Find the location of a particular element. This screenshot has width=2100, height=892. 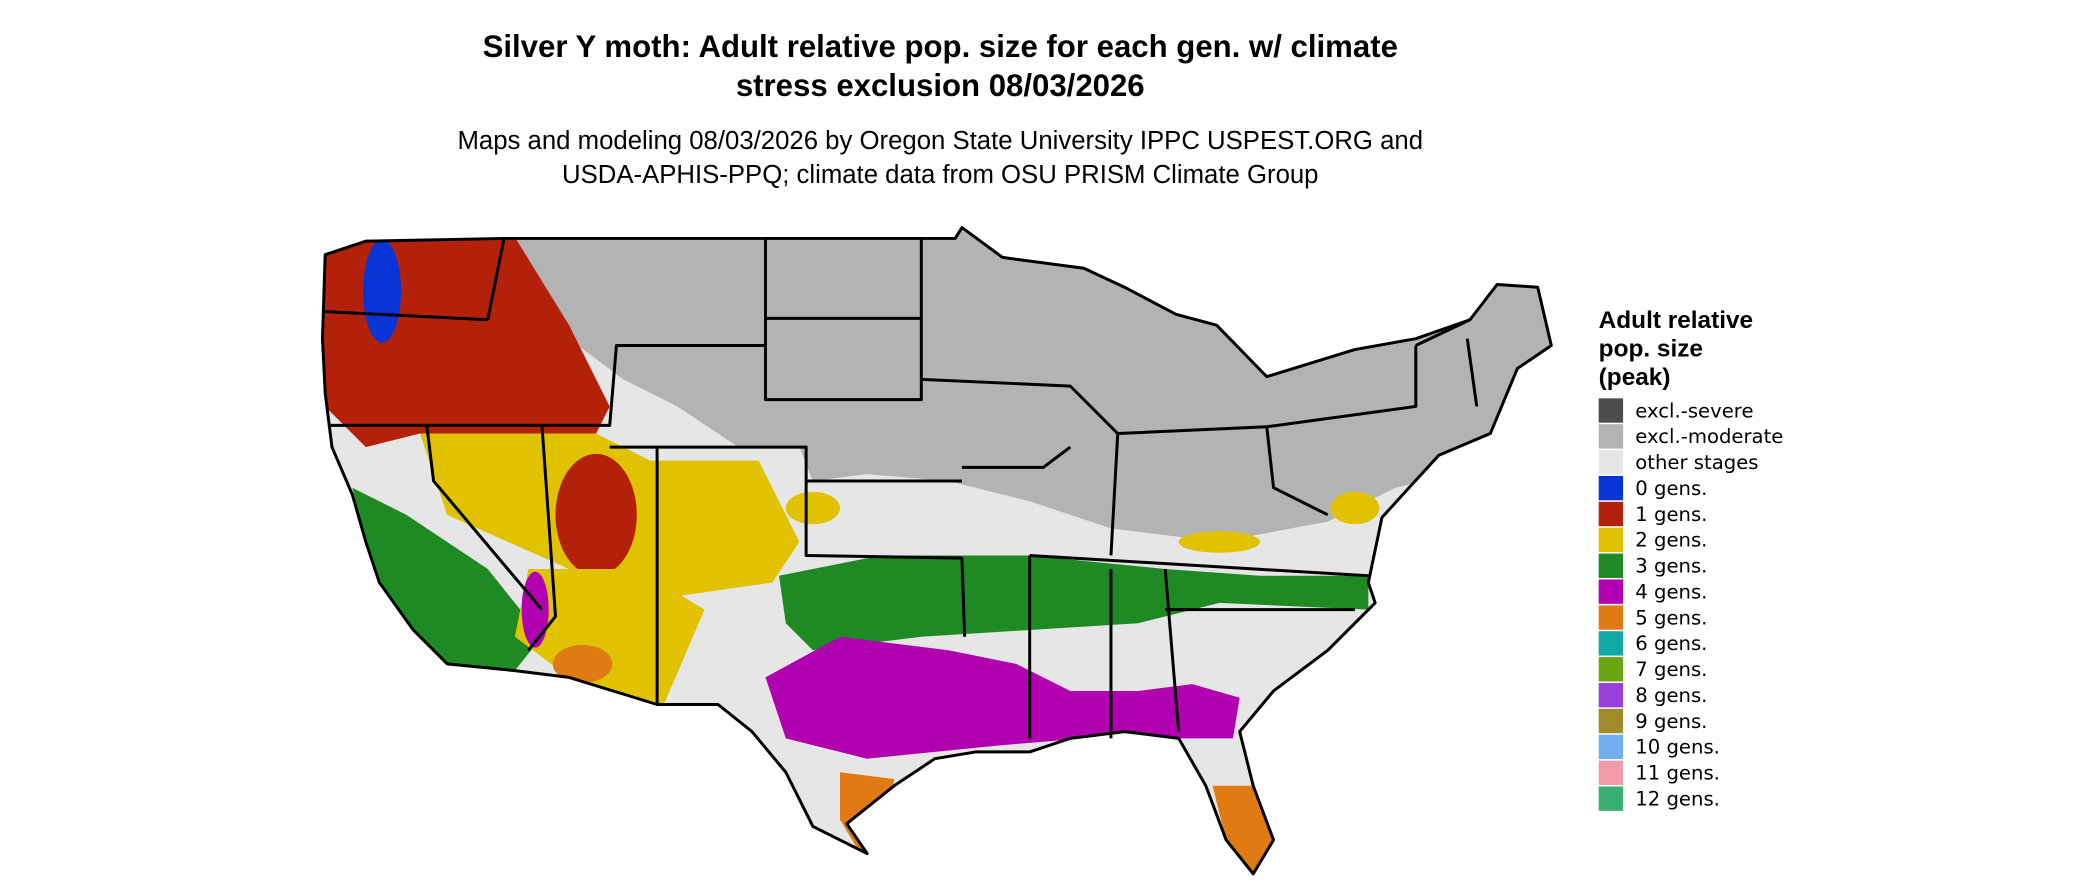

legend-label: 8 gens. is located at coordinates (1671, 695).